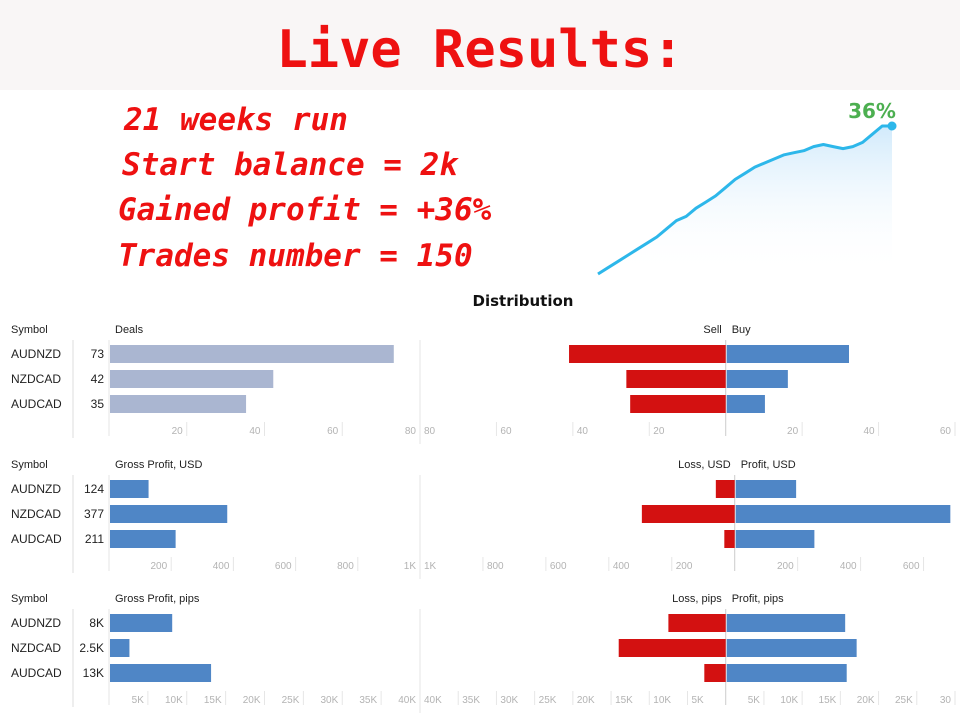 The width and height of the screenshot is (960, 720). Describe the element at coordinates (96, 623) in the screenshot. I see `value-label: 8K` at that location.